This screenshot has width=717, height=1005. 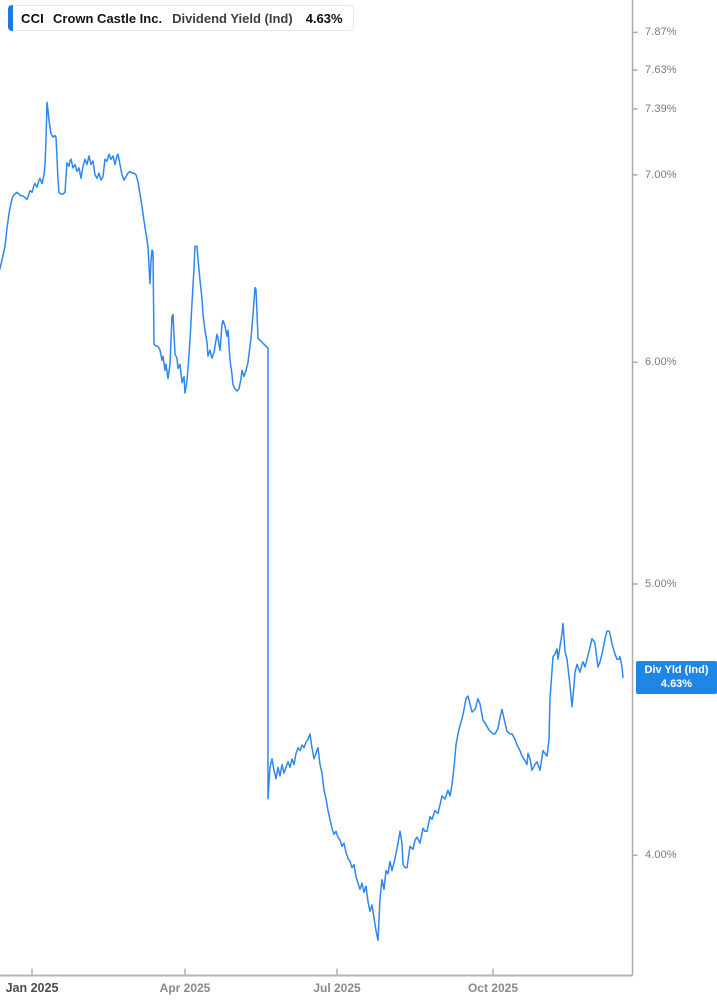 What do you see at coordinates (324, 18) in the screenshot?
I see `metric-value: 4.63%` at bounding box center [324, 18].